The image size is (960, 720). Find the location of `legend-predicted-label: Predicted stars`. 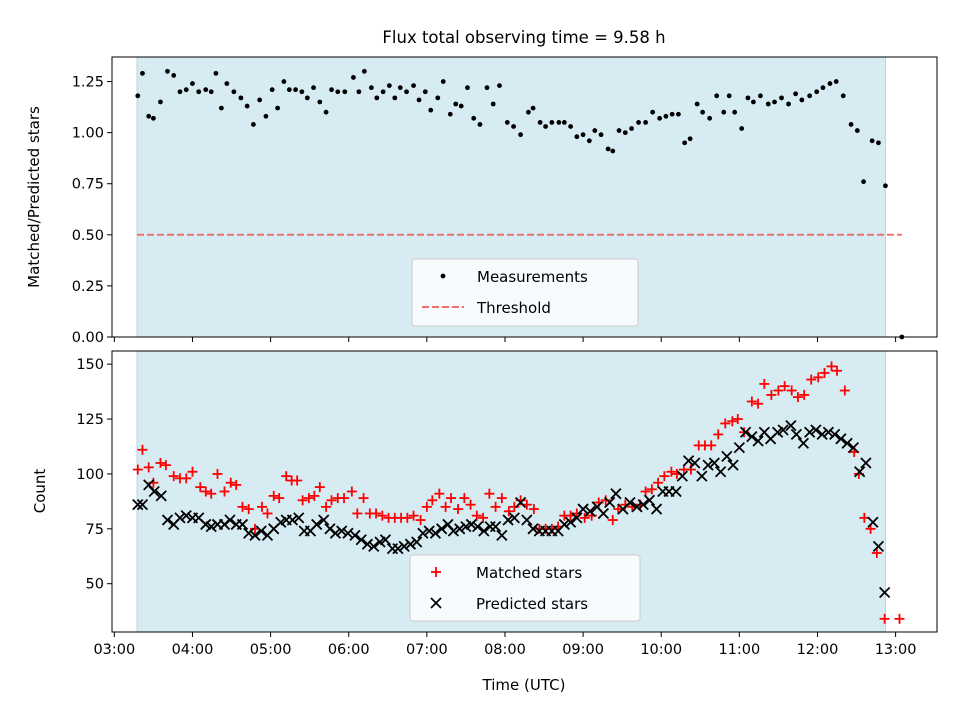

legend-predicted-label: Predicted stars is located at coordinates (532, 604).